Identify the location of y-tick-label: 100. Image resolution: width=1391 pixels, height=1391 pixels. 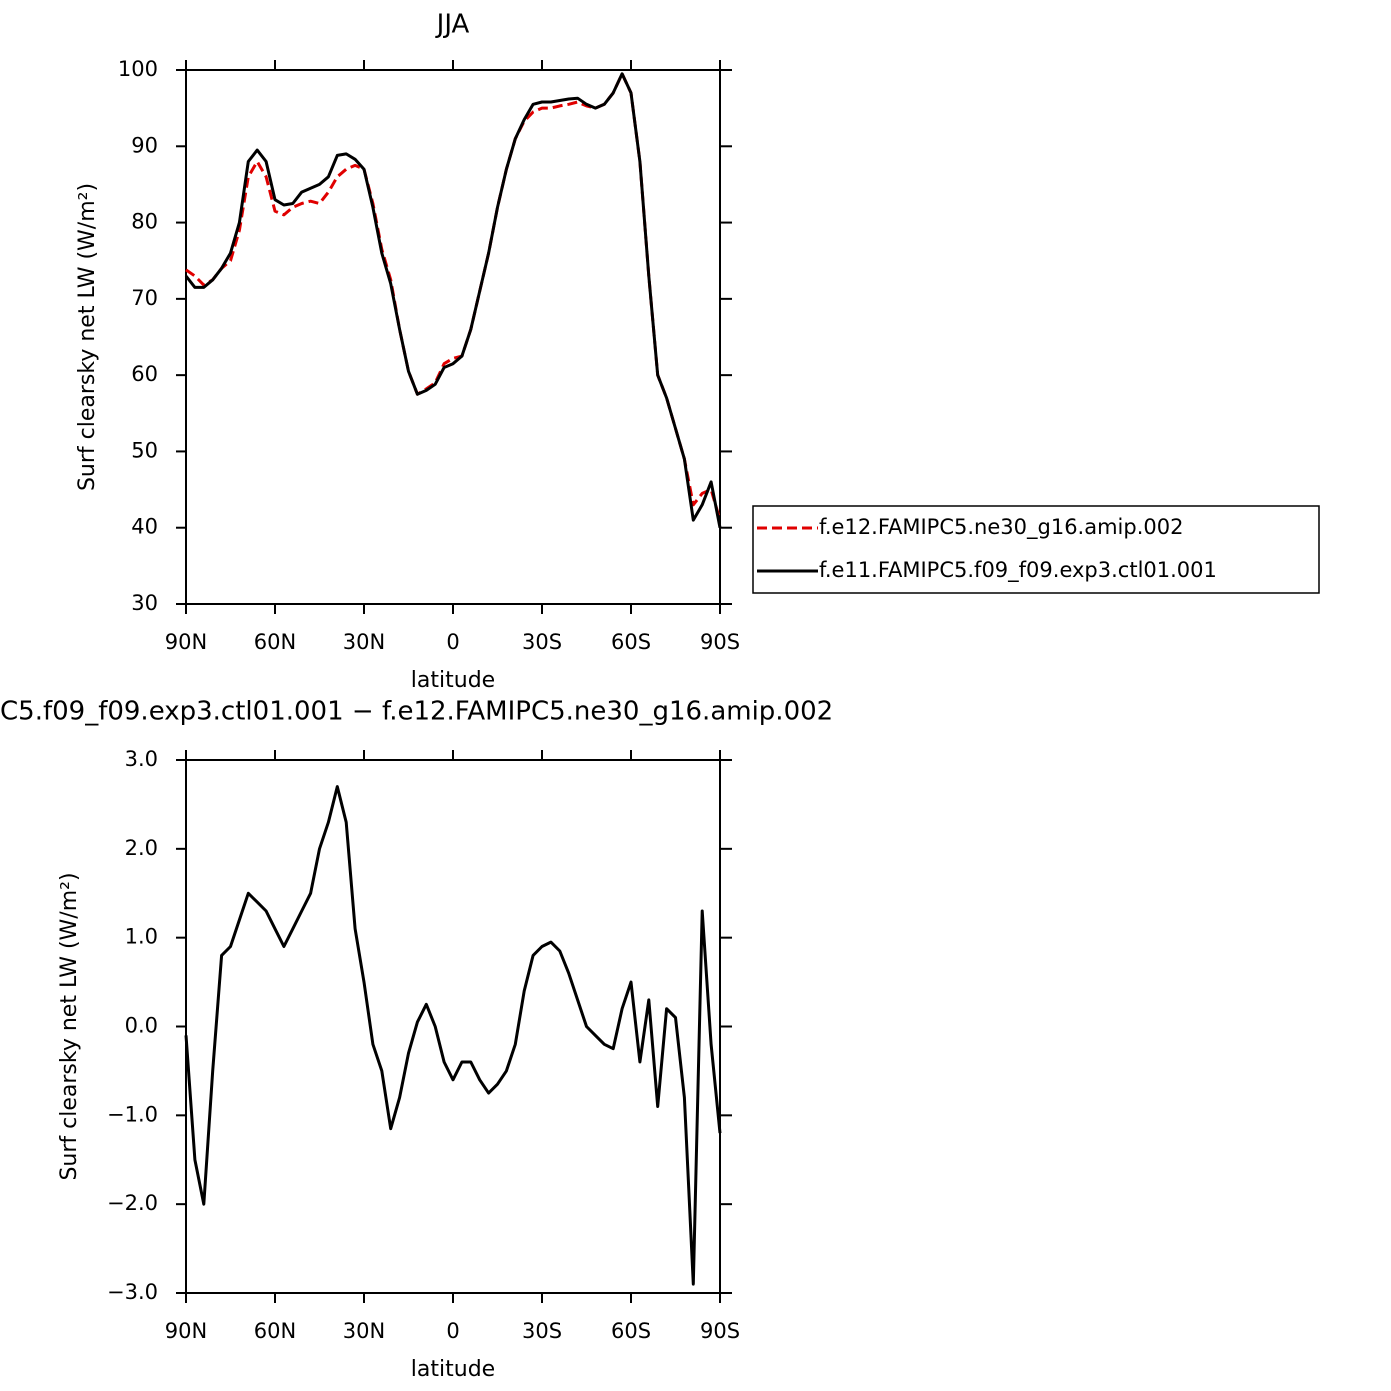
(138, 69).